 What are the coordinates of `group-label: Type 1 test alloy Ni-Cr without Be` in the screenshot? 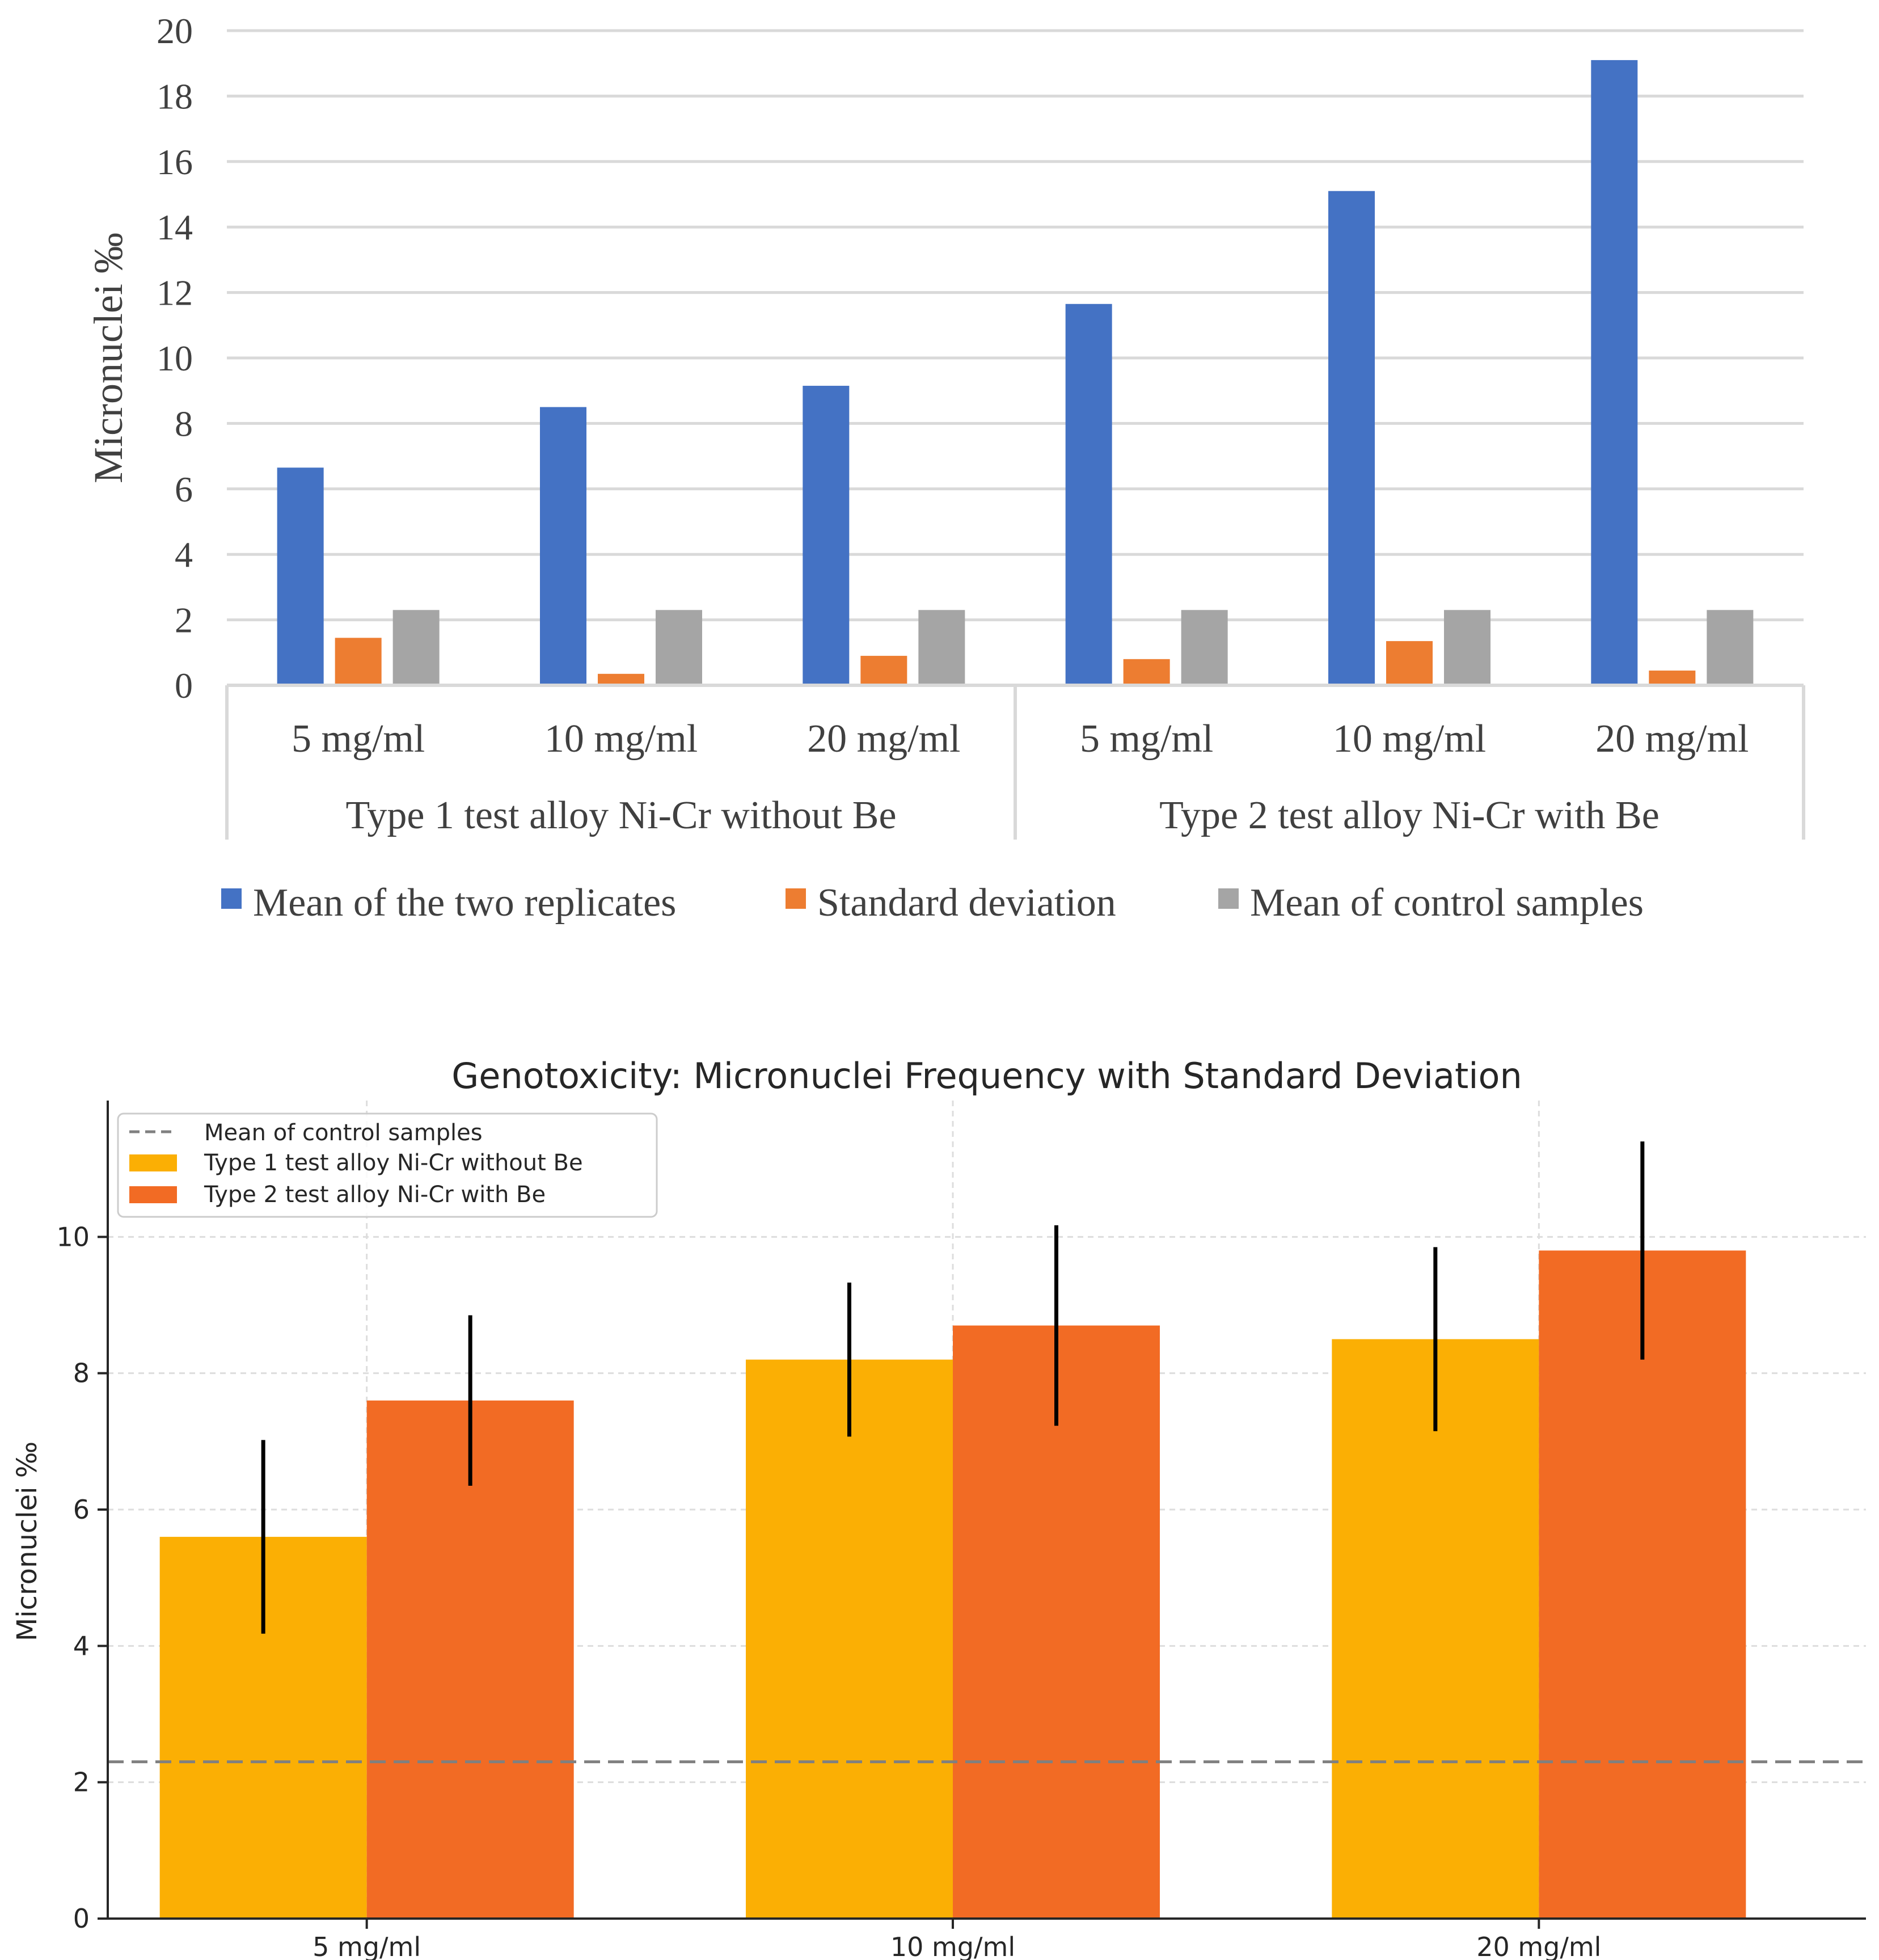 It's located at (620, 815).